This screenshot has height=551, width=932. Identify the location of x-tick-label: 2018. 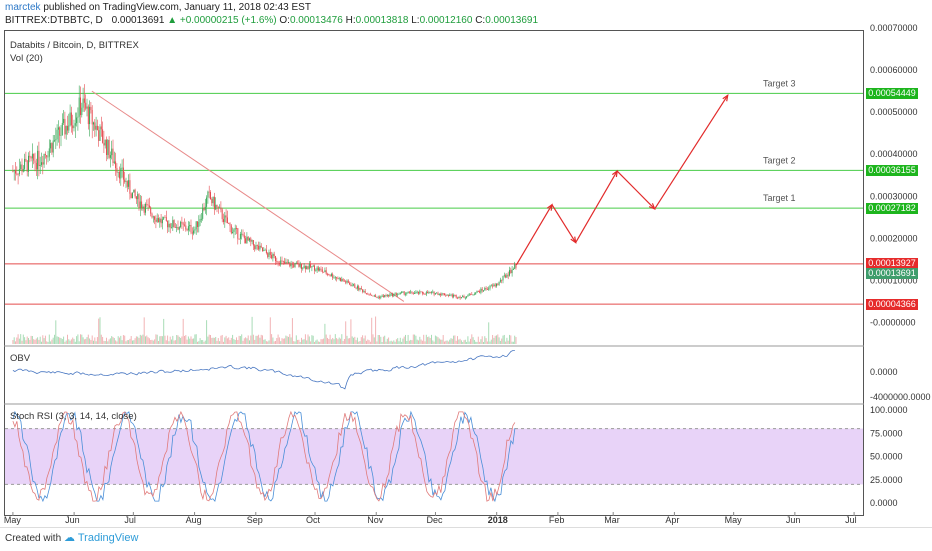
(498, 520).